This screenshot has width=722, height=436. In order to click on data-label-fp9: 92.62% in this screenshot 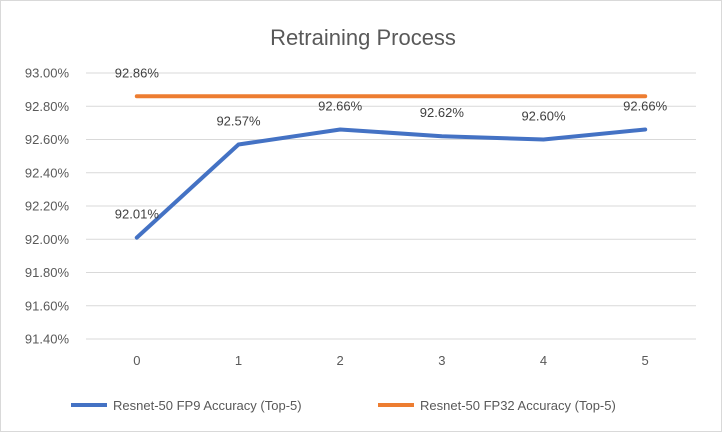, I will do `click(442, 112)`.